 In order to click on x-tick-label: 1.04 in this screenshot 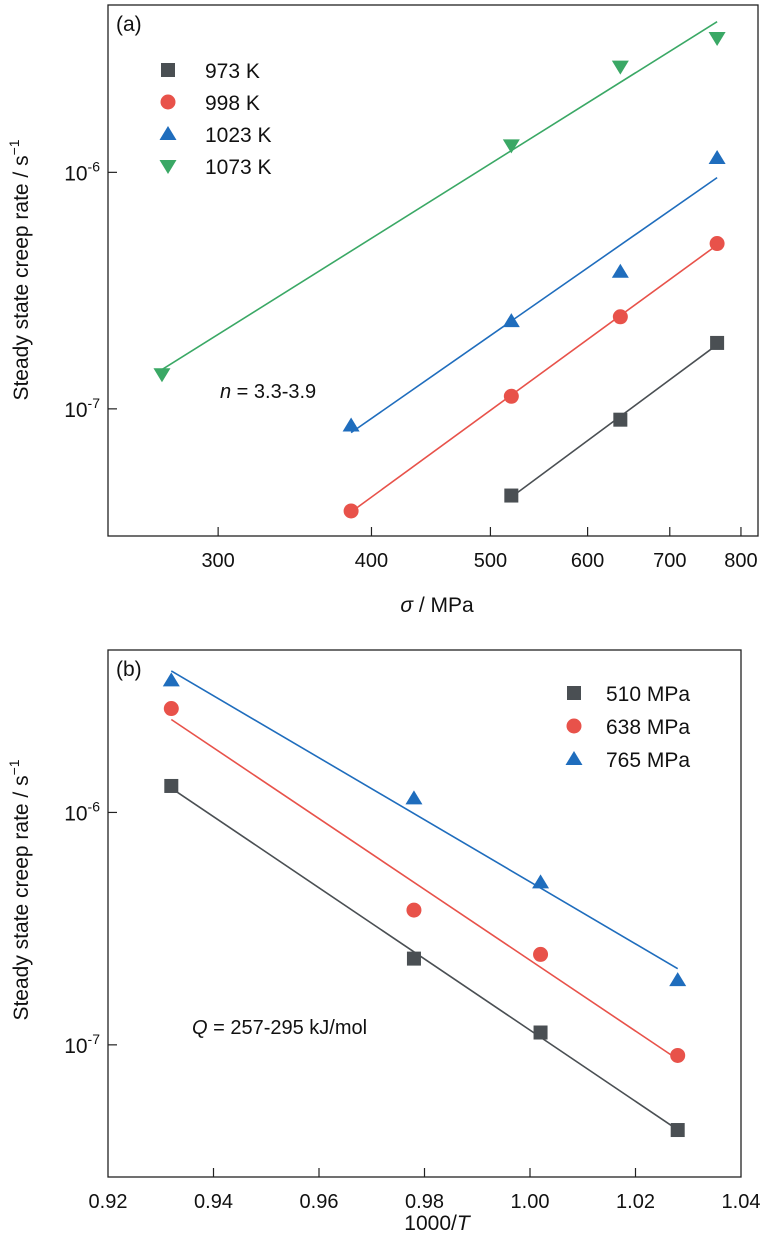, I will do `click(741, 1202)`.